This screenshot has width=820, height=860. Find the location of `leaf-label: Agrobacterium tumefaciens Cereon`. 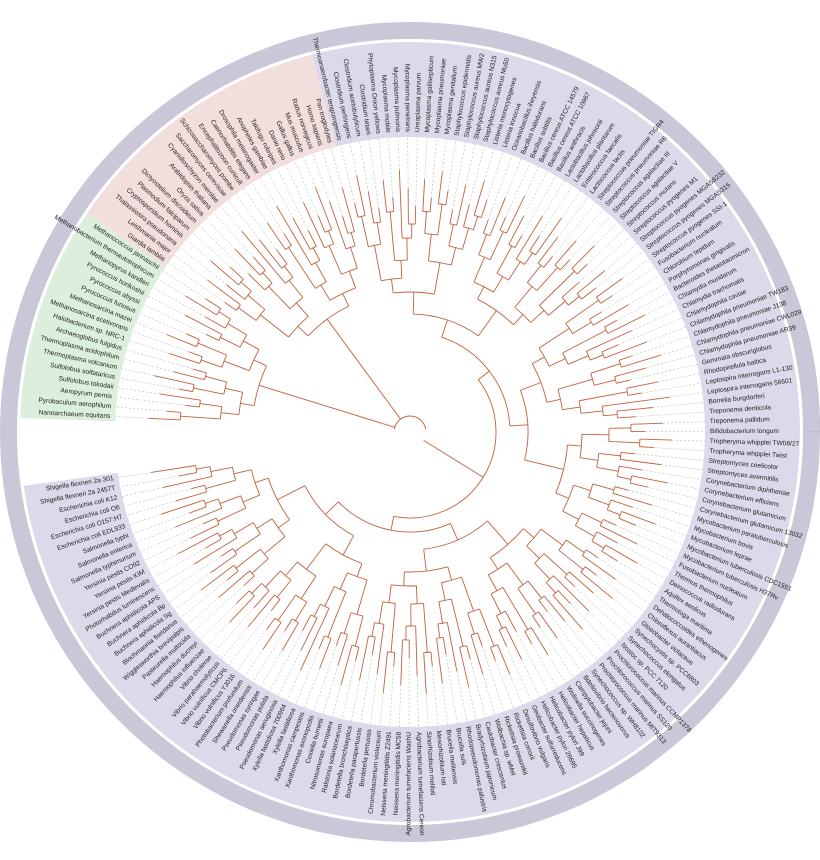

leaf-label: Agrobacterium tumefaciens Cereon is located at coordinates (420, 784).